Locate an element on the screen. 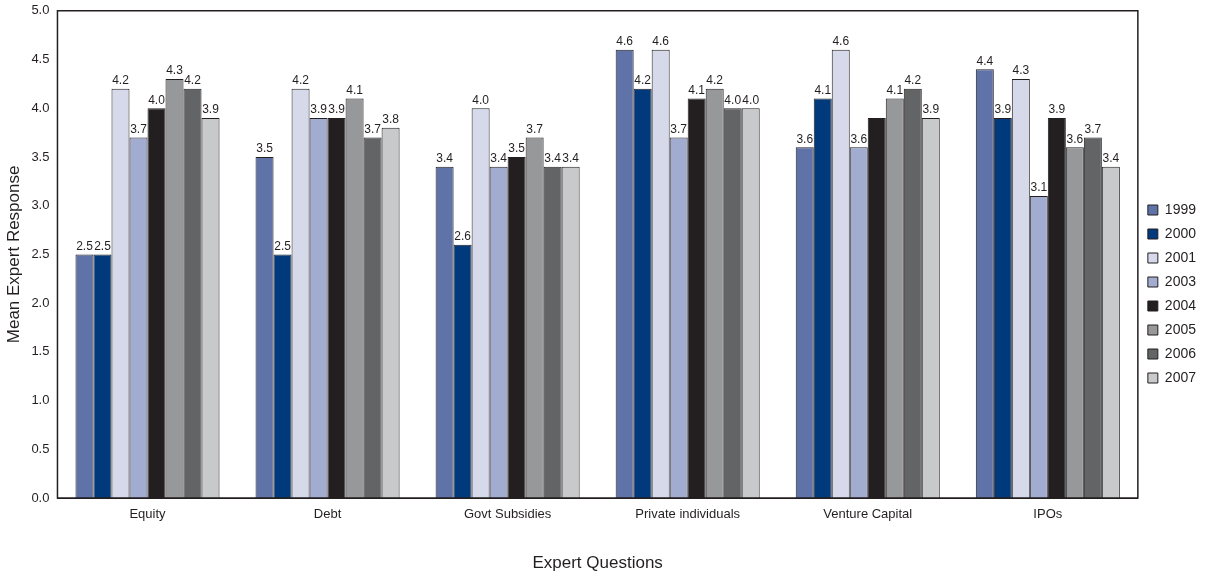 The width and height of the screenshot is (1206, 588). data-label: 3.1 is located at coordinates (1039, 187).